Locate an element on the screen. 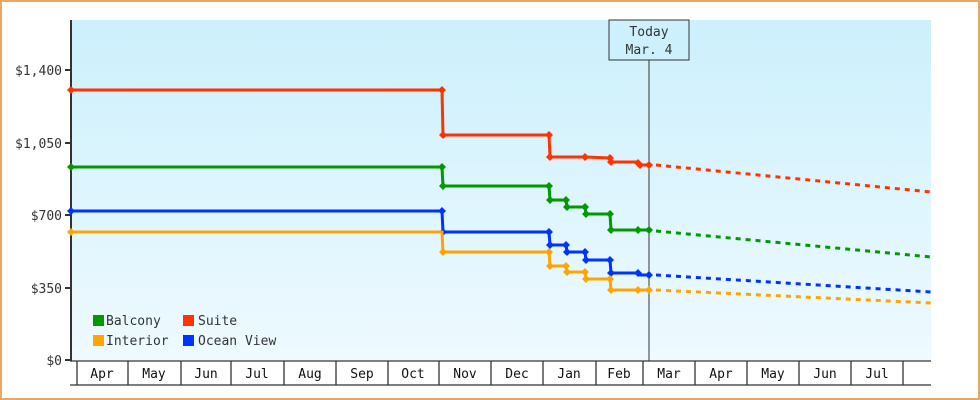  x-tick-label: Aug is located at coordinates (309, 374).